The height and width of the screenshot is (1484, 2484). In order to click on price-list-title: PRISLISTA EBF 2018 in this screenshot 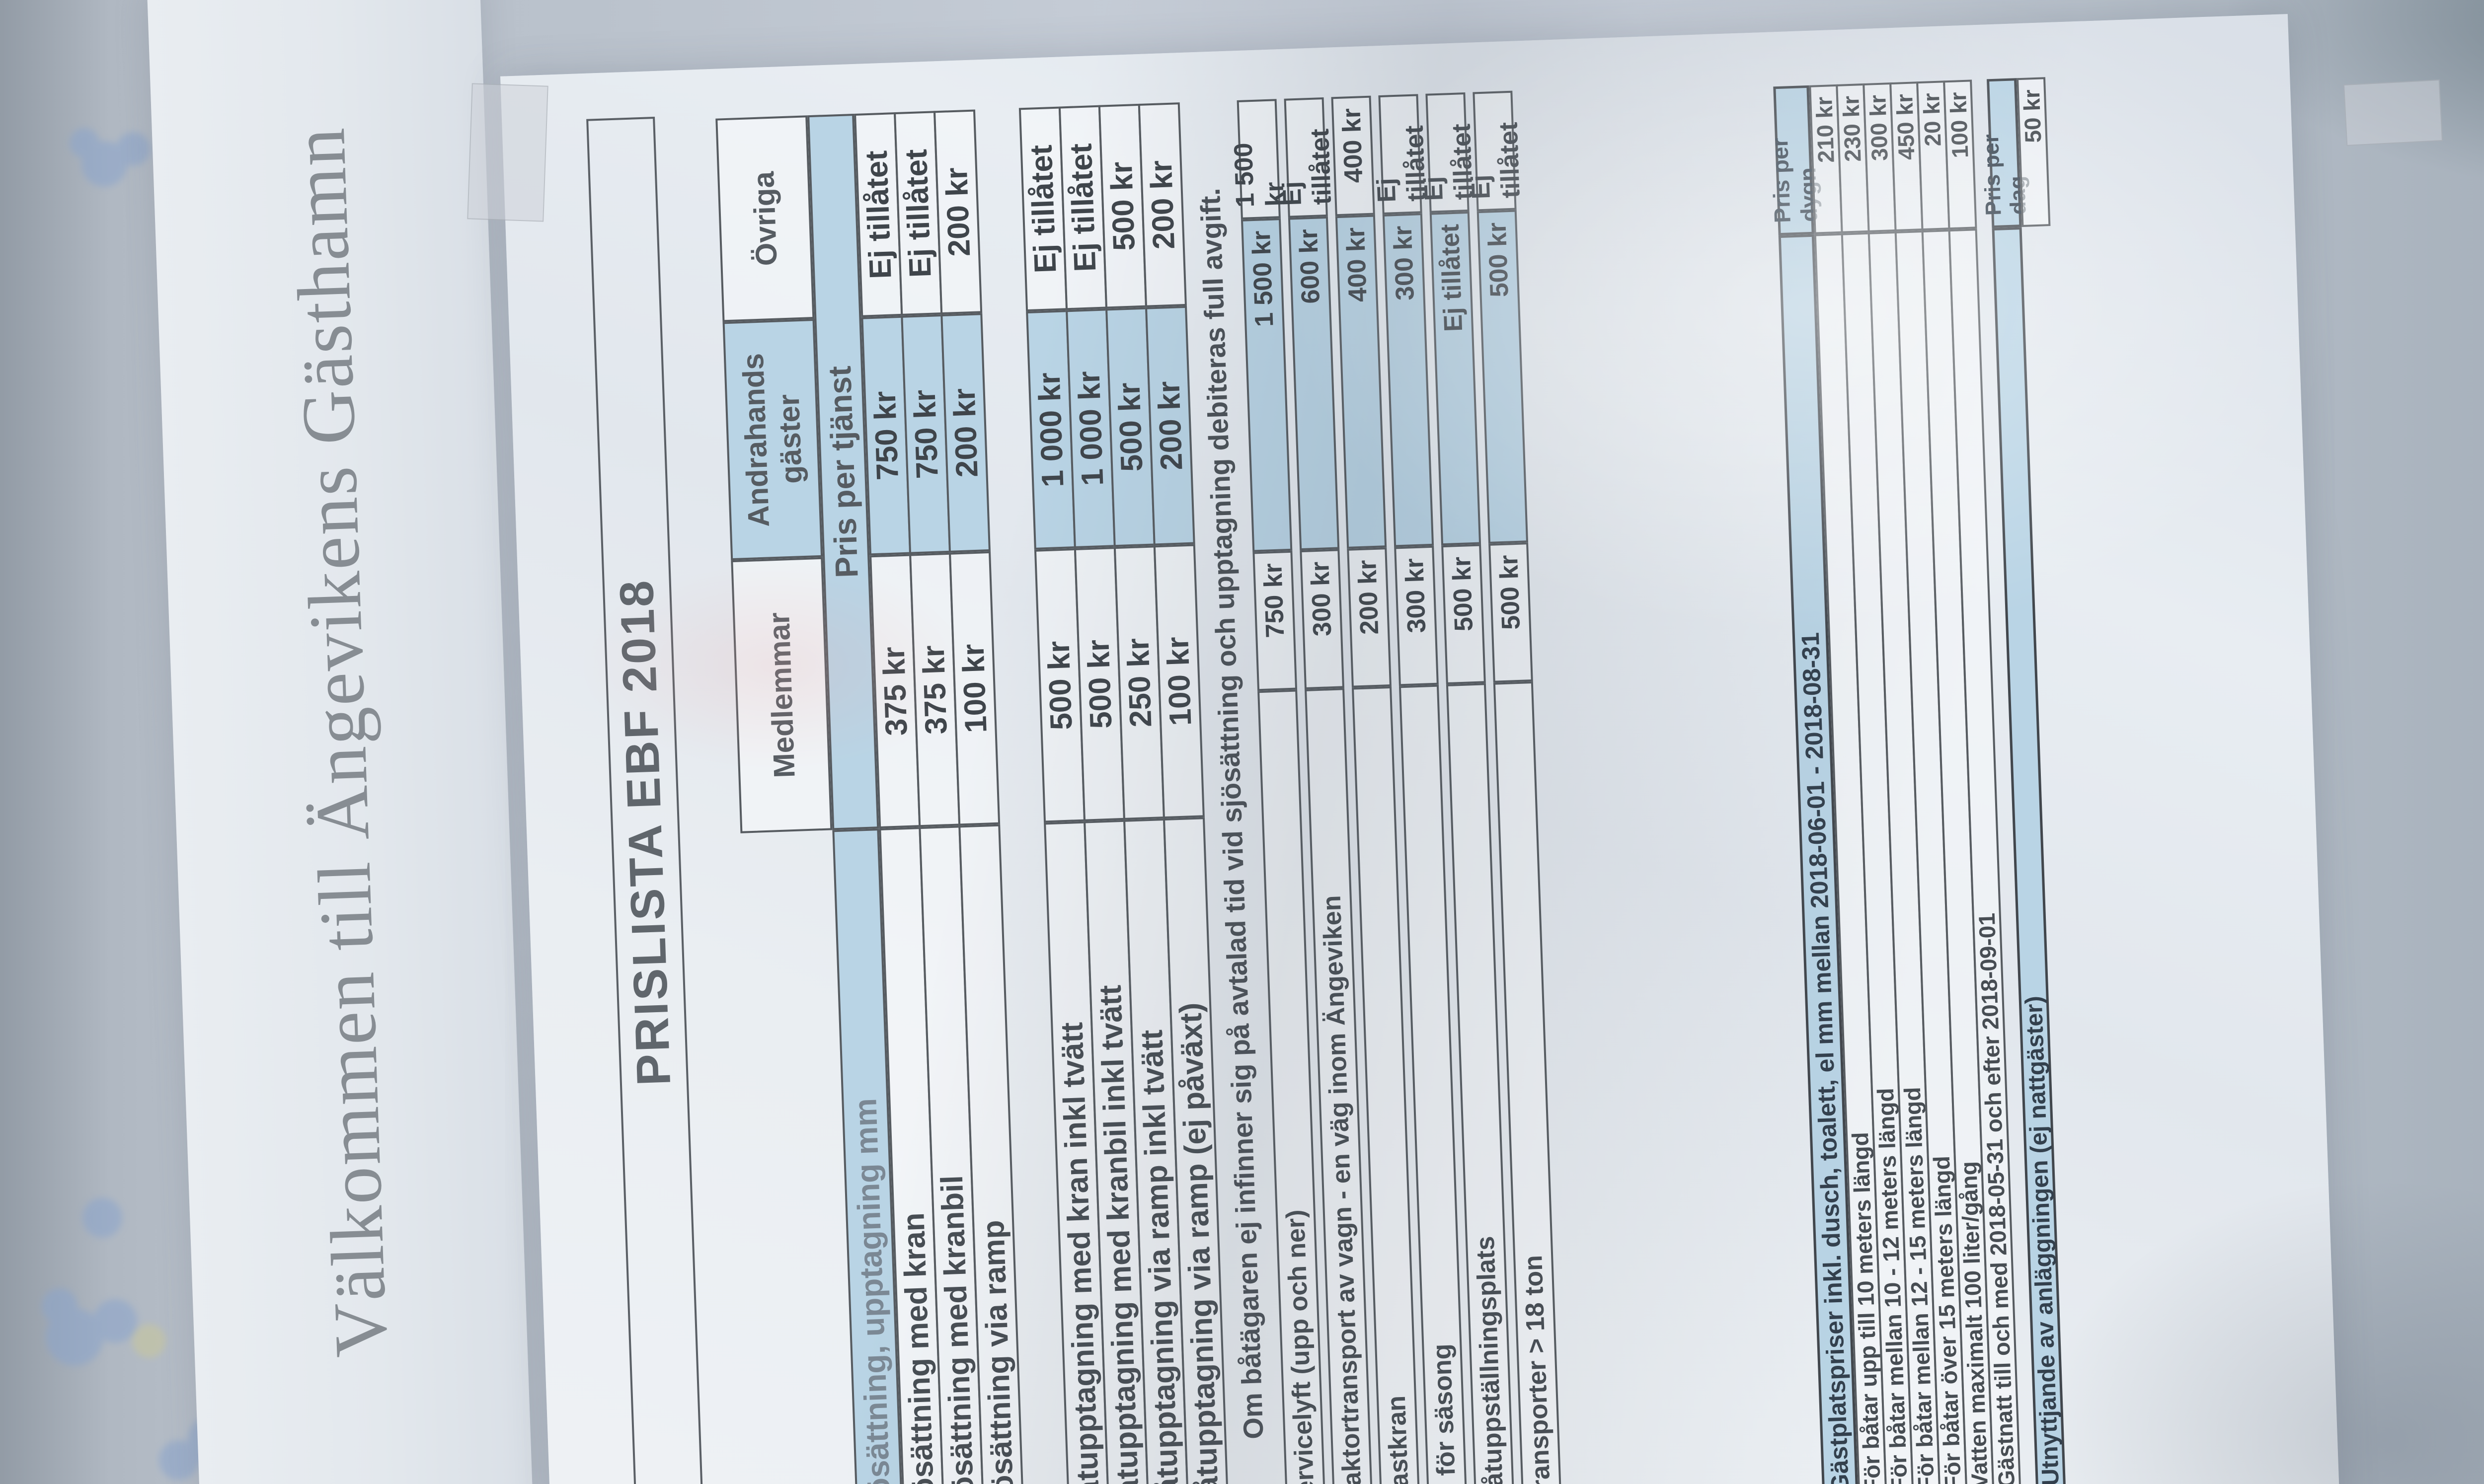, I will do `click(646, 832)`.